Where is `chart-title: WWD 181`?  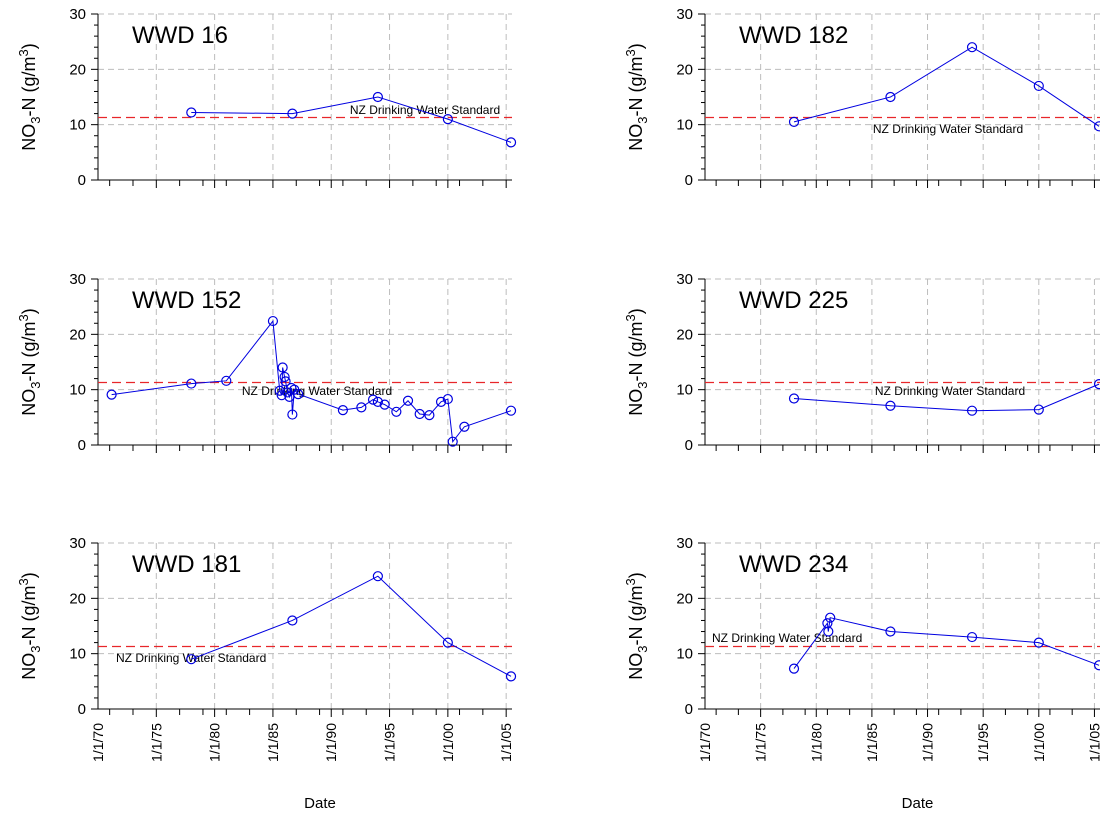 chart-title: WWD 181 is located at coordinates (186, 564).